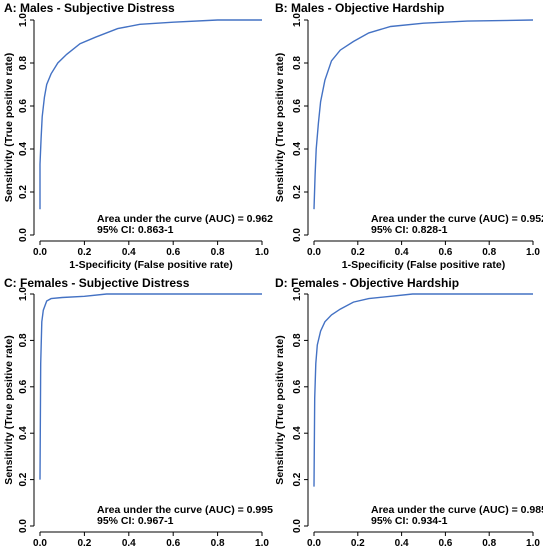 The width and height of the screenshot is (543, 550). What do you see at coordinates (185, 510) in the screenshot?
I see `auc-annotation: Area under the curve (AUC) = 0.995` at bounding box center [185, 510].